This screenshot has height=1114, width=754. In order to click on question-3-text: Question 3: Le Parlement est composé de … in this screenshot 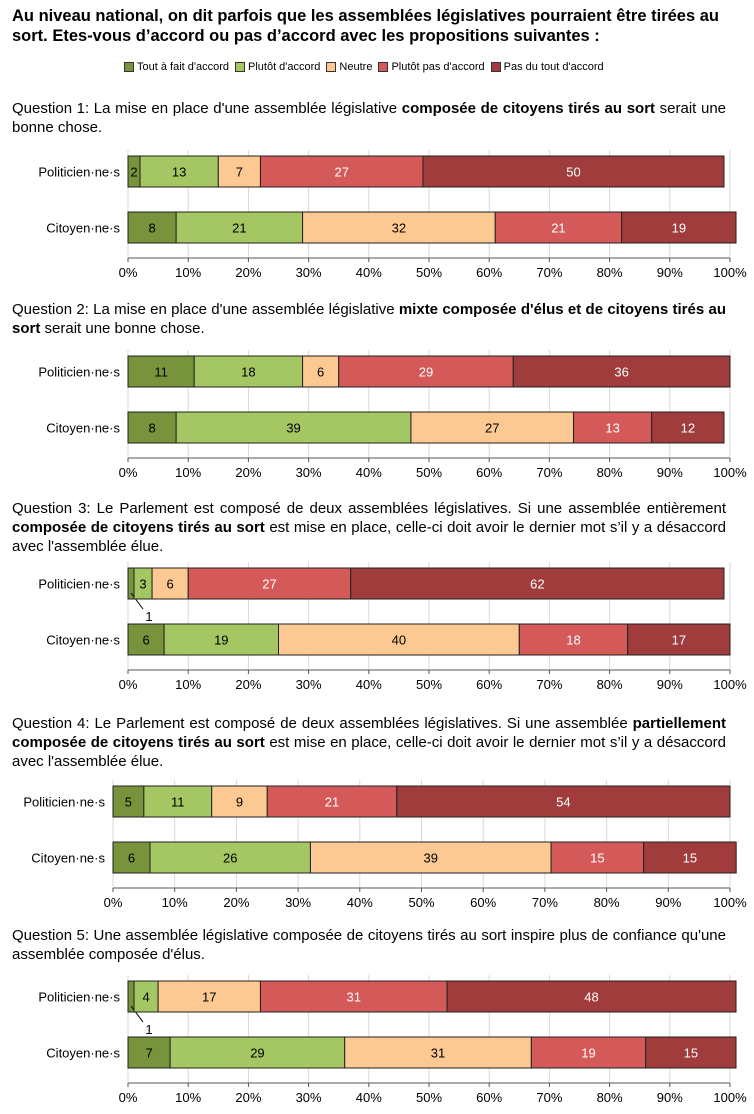, I will do `click(369, 527)`.